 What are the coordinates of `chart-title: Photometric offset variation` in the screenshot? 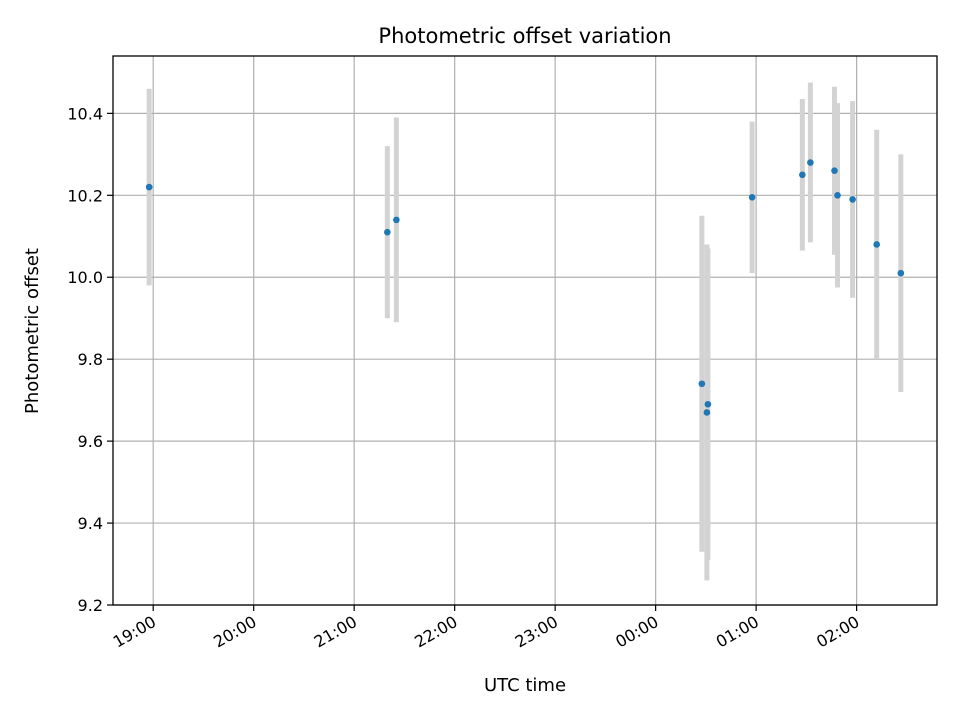 It's located at (524, 36).